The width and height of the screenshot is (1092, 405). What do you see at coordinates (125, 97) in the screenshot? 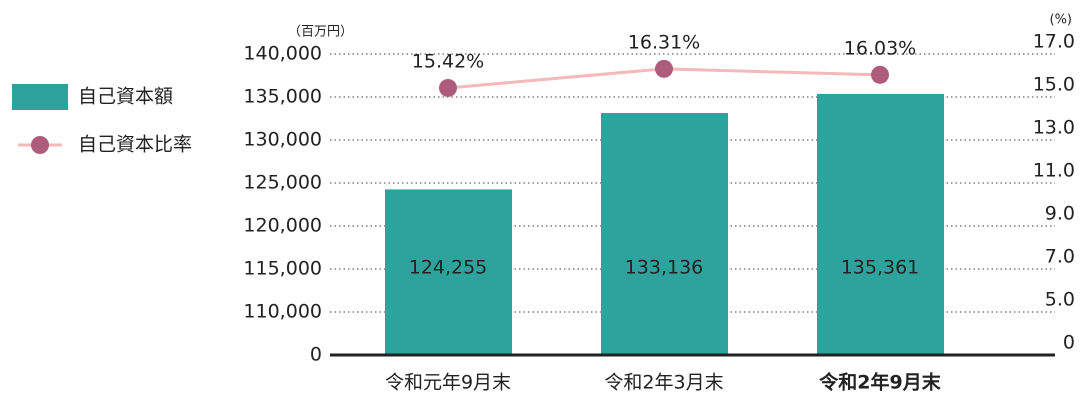
I see `legend-label: 自己資本額` at bounding box center [125, 97].